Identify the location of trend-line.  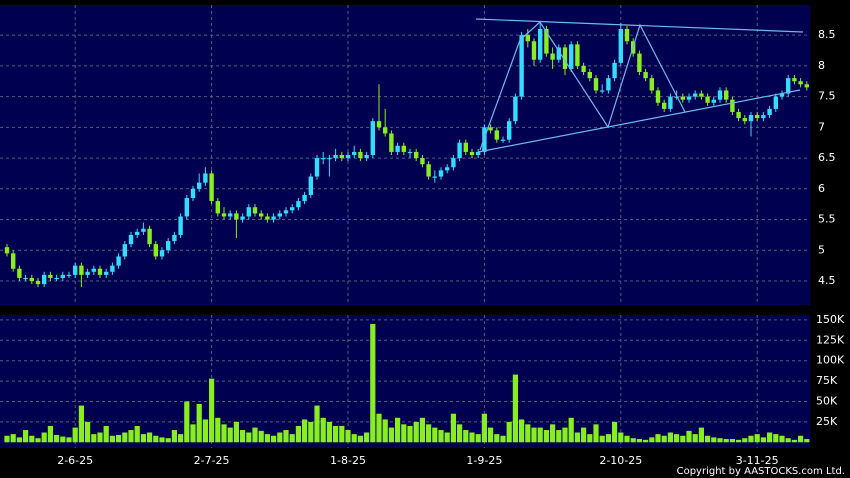
(639, 121).